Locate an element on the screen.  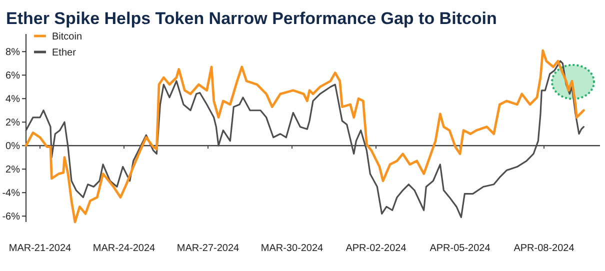
y-tick-label: 4% is located at coordinates (13, 100).